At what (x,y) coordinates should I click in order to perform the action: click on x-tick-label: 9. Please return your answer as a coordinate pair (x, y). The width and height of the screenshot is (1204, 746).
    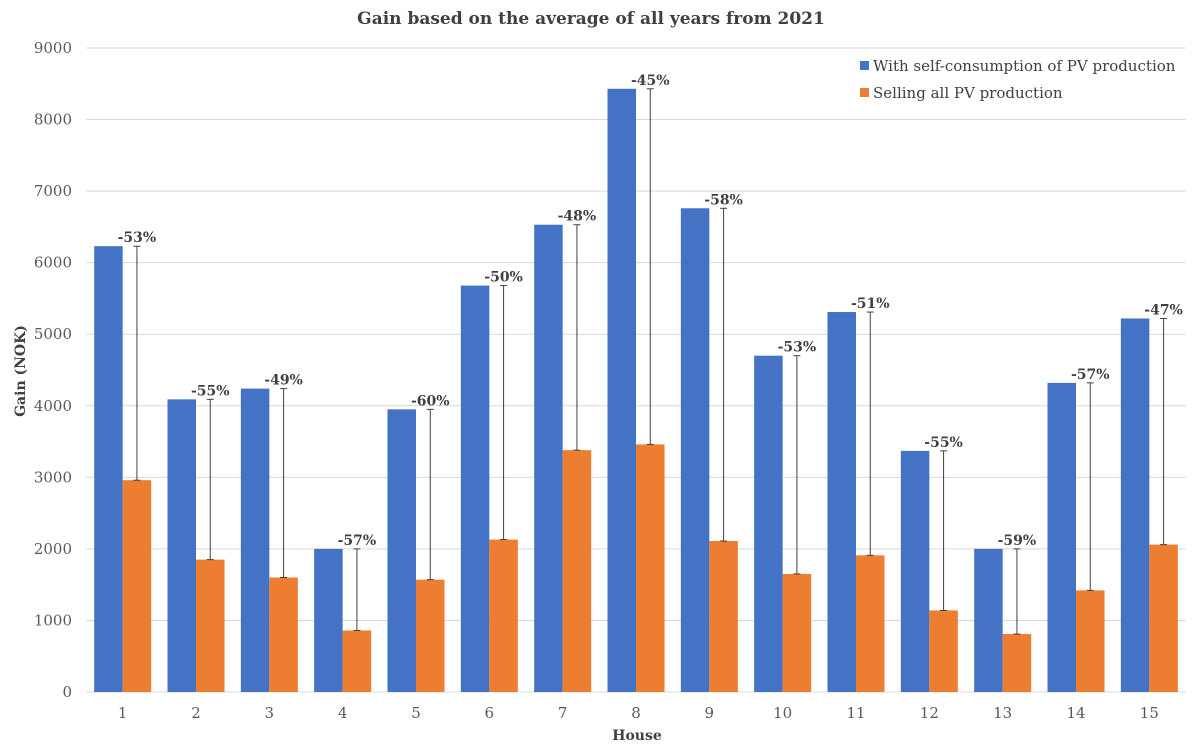
    Looking at the image, I should click on (710, 713).